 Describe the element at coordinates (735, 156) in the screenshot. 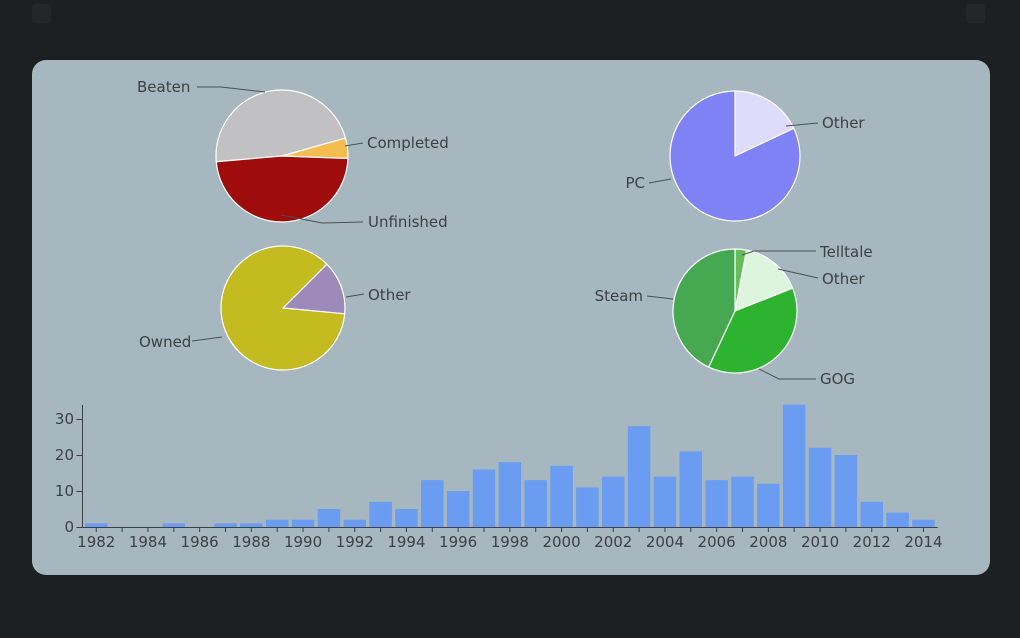

I see `platform-pie-slice-pc` at that location.